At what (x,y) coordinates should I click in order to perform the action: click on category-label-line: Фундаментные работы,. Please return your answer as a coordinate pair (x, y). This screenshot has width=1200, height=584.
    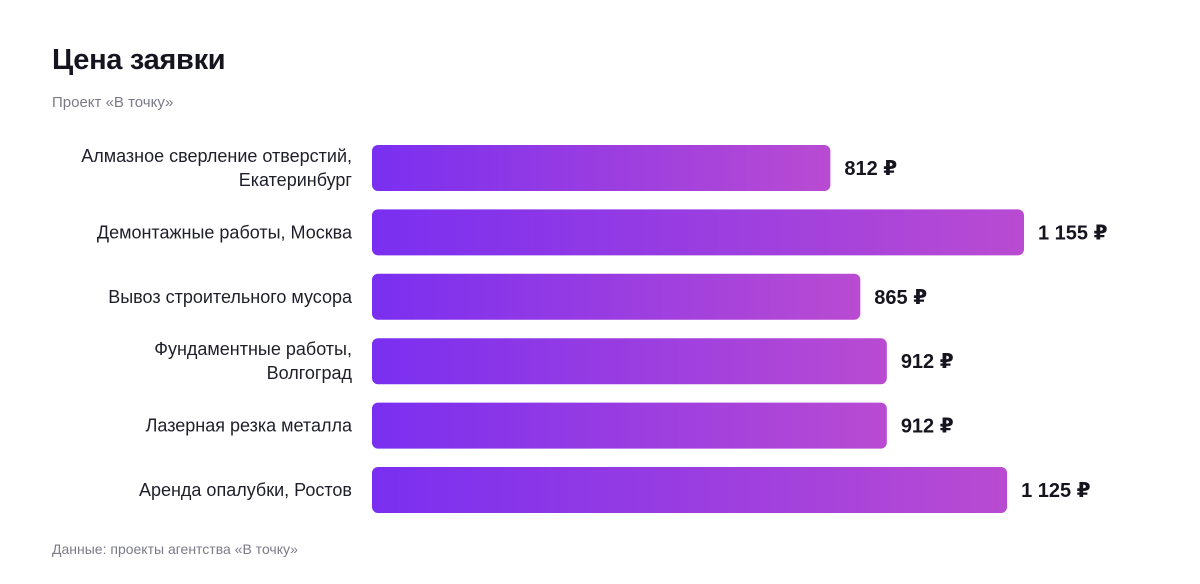
    Looking at the image, I should click on (253, 349).